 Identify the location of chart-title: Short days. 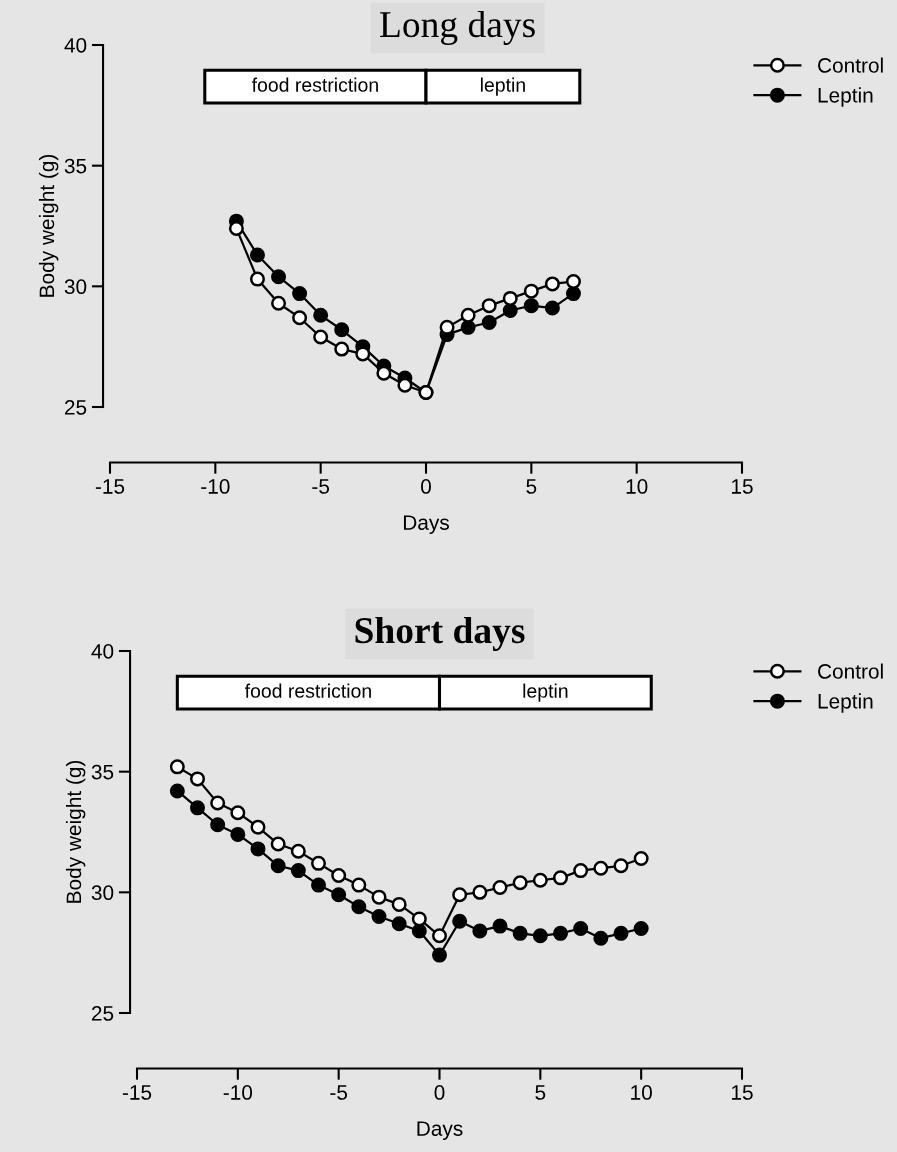
(440, 633).